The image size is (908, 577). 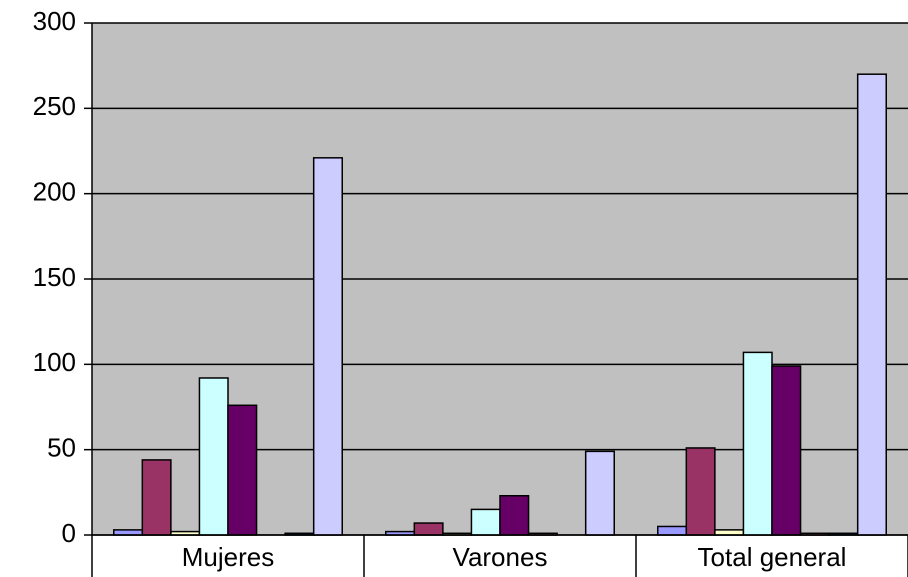 I want to click on x-tick-label: Total general, so click(x=772, y=557).